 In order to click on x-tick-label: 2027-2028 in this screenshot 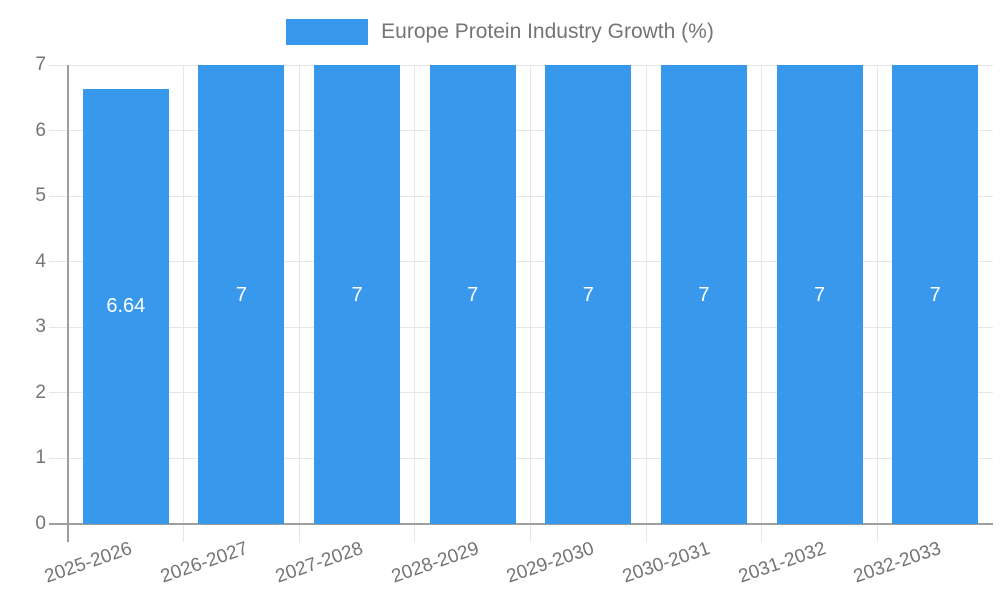, I will do `click(319, 563)`.